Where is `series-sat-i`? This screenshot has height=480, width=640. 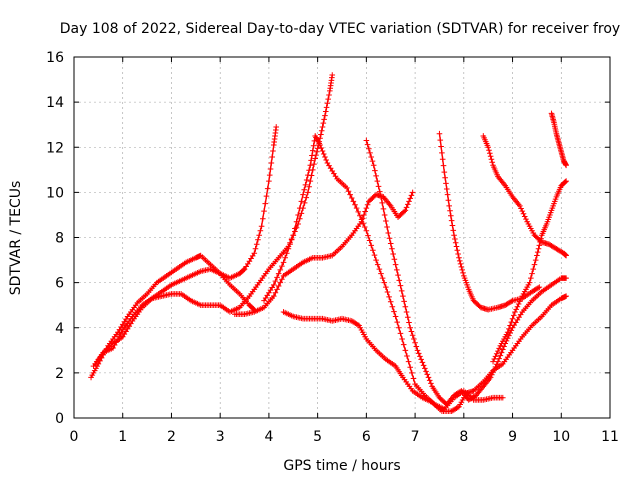 series-sat-i is located at coordinates (524, 196).